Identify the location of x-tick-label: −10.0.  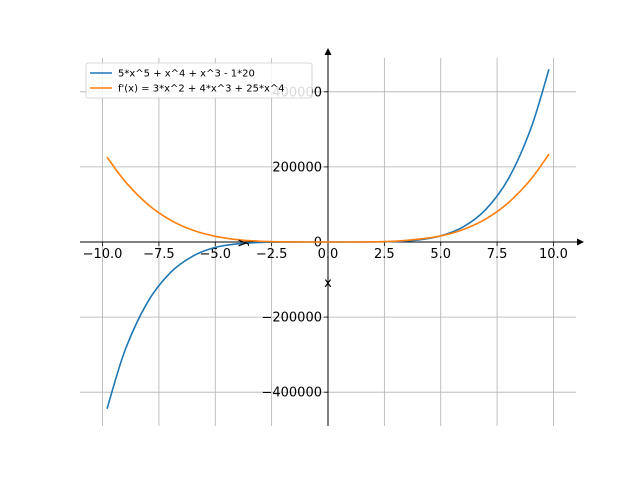
(103, 254).